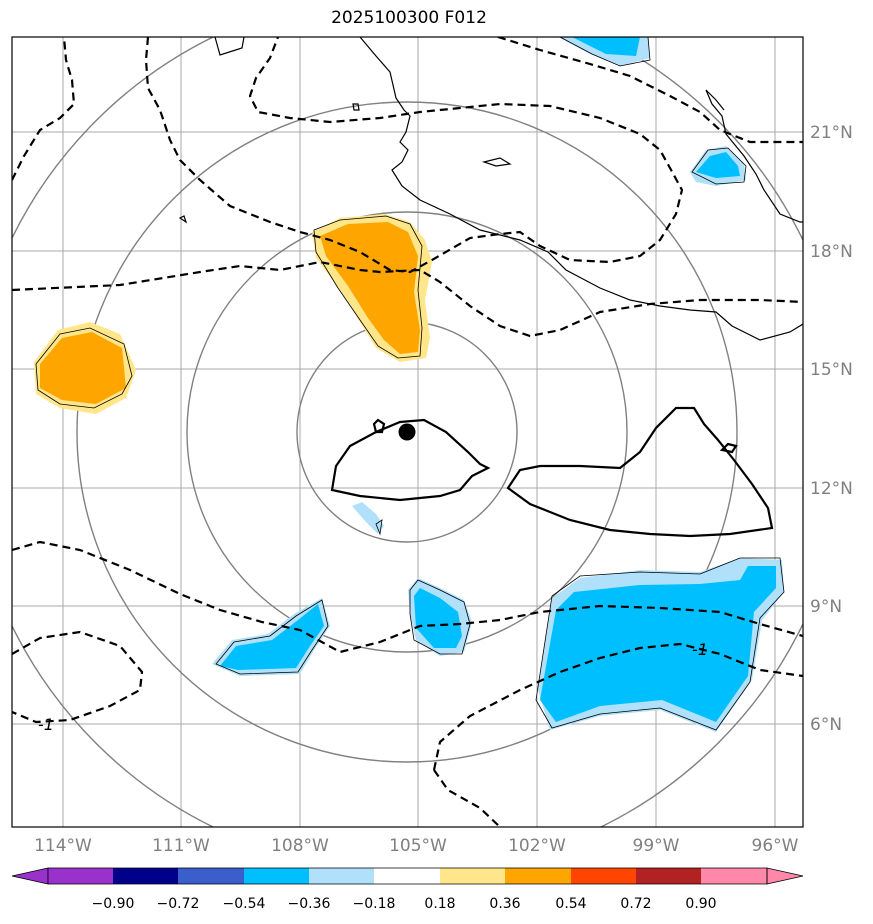 Image resolution: width=873 pixels, height=924 pixels. What do you see at coordinates (244, 904) in the screenshot?
I see `colorbar-tick-label: −0.54` at bounding box center [244, 904].